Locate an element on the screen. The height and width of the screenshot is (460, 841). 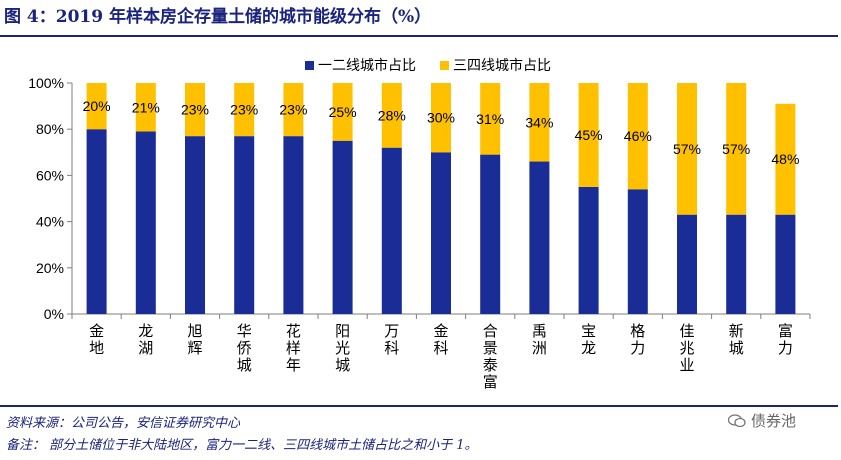
data-label: 21% is located at coordinates (146, 107).